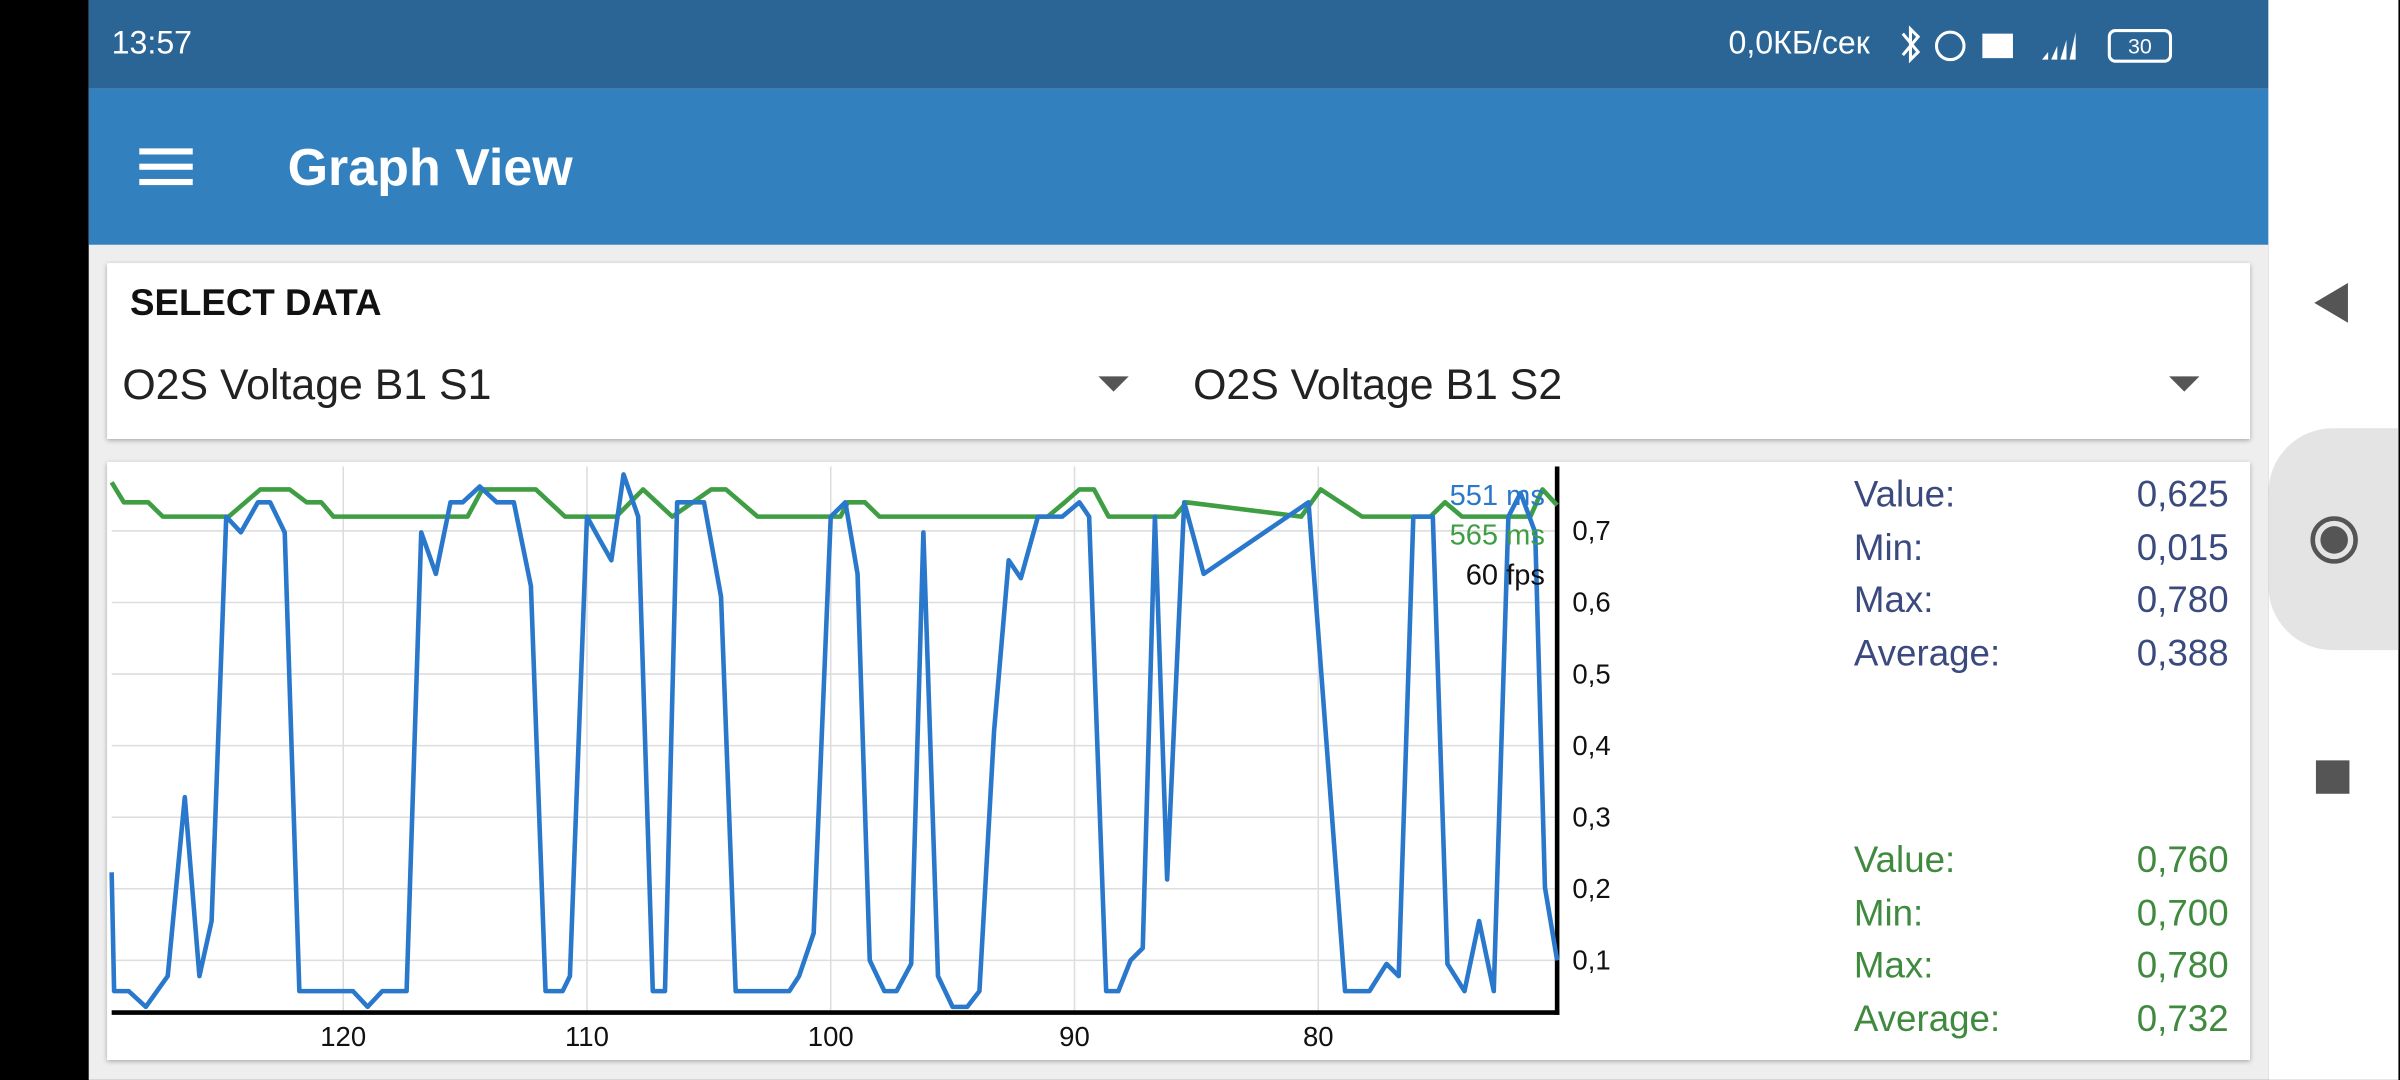 This screenshot has width=2400, height=1080. What do you see at coordinates (1591, 602) in the screenshot?
I see `y-tick-label: 0,6` at bounding box center [1591, 602].